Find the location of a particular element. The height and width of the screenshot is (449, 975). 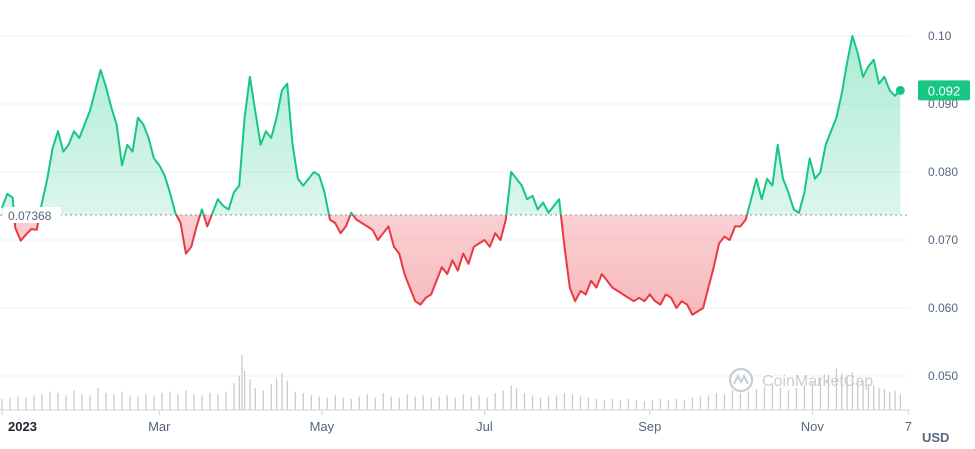

current-price-label: 0.092 is located at coordinates (944, 90).